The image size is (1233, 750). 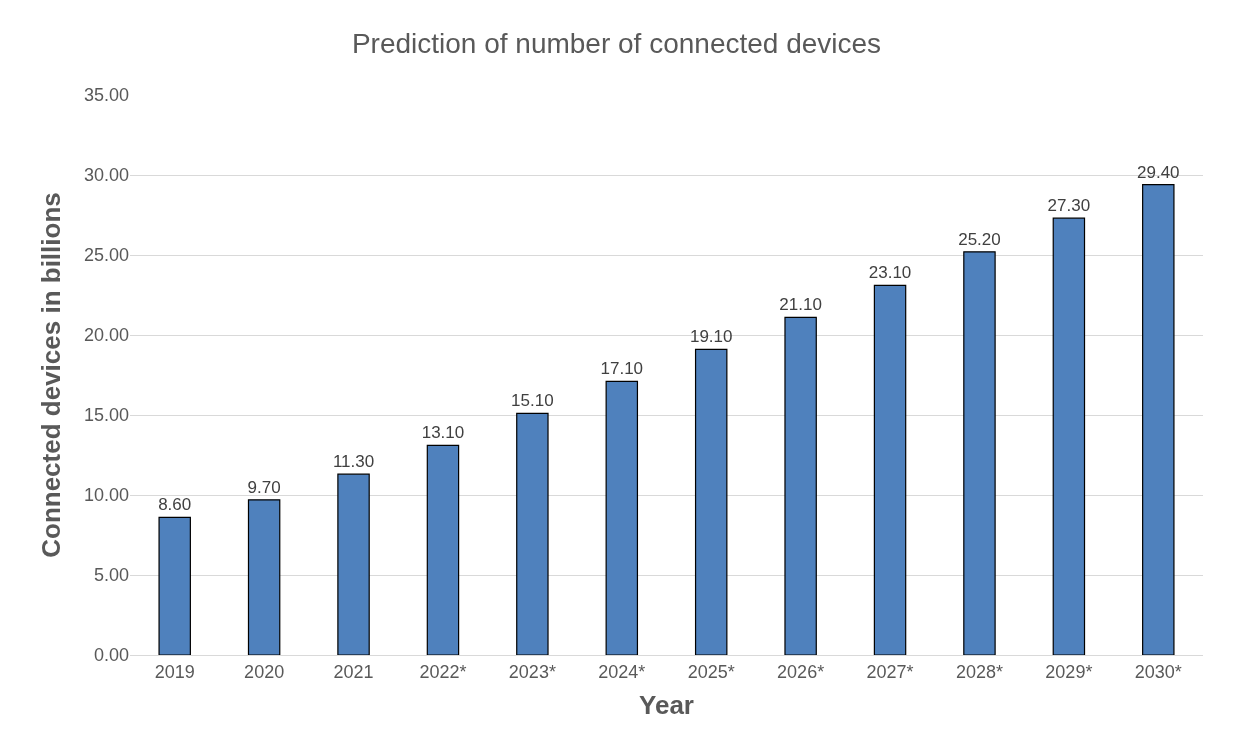 What do you see at coordinates (532, 671) in the screenshot?
I see `x-tick-label: 2023*` at bounding box center [532, 671].